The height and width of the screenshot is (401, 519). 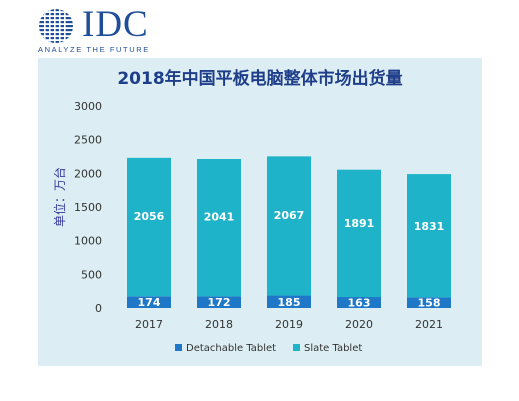 I want to click on data-label-slate: 1831, so click(x=429, y=226).